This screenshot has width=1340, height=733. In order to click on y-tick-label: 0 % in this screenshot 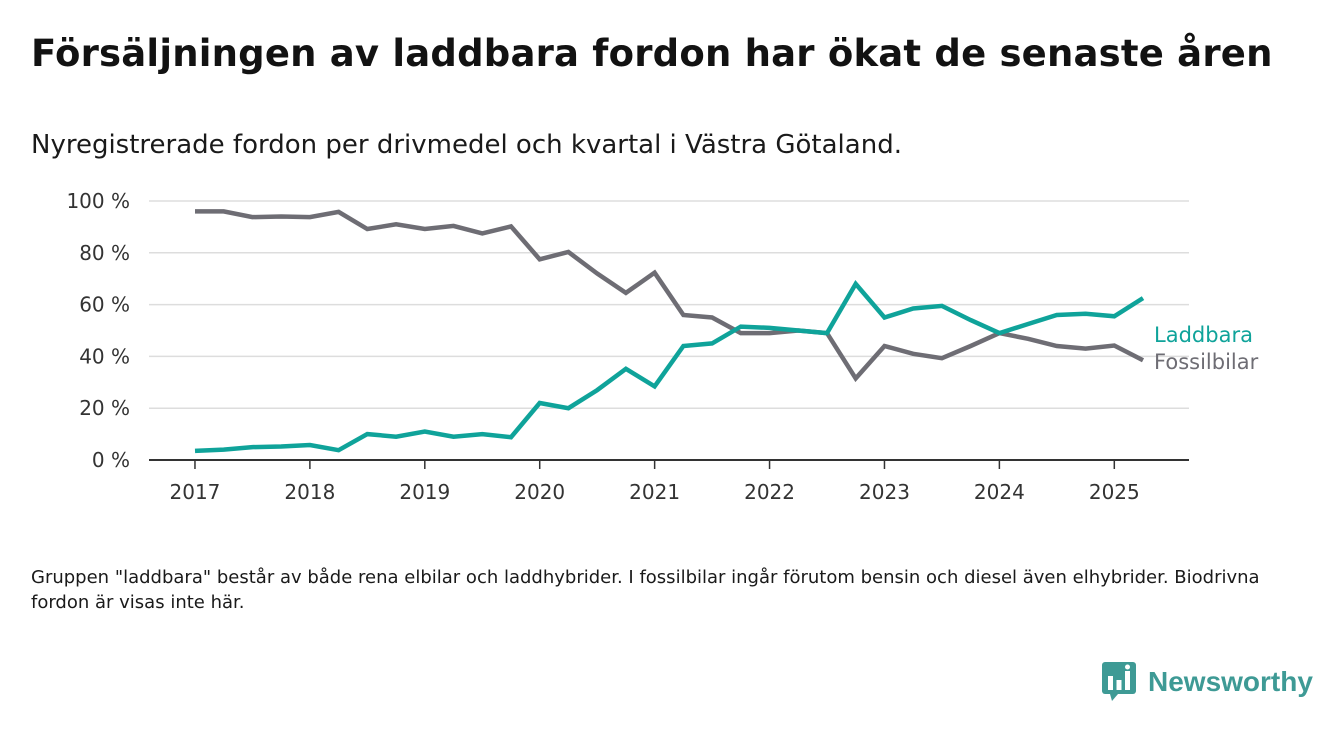, I will do `click(111, 460)`.